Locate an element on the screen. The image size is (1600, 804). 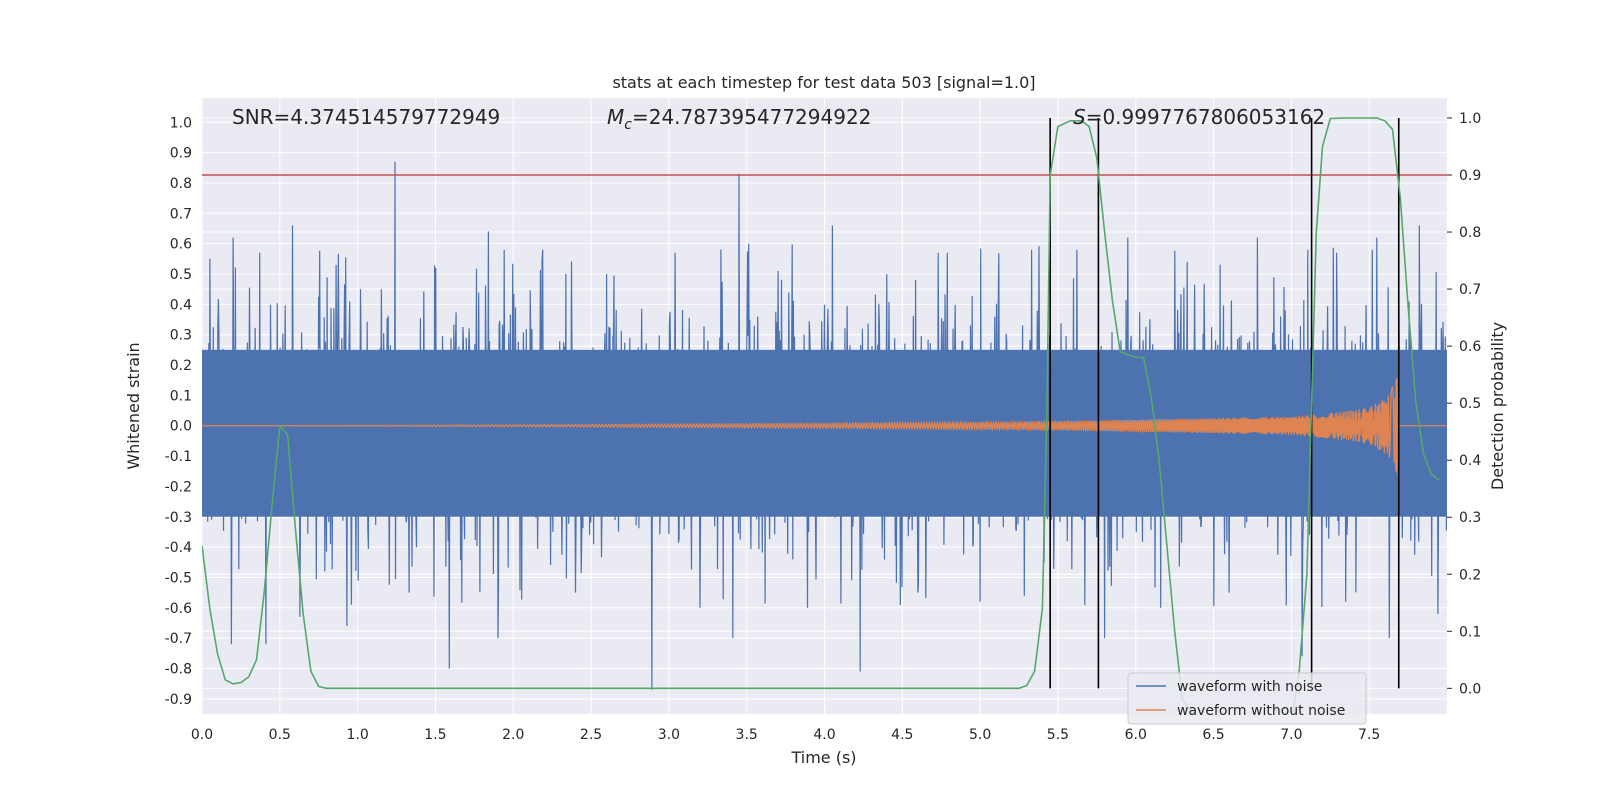
series-waveform-without-noise is located at coordinates (824, 427).